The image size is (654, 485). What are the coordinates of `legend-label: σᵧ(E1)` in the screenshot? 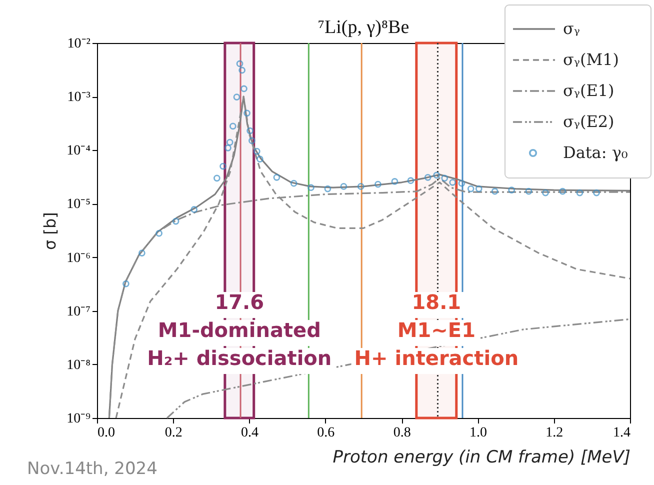 It's located at (588, 90).